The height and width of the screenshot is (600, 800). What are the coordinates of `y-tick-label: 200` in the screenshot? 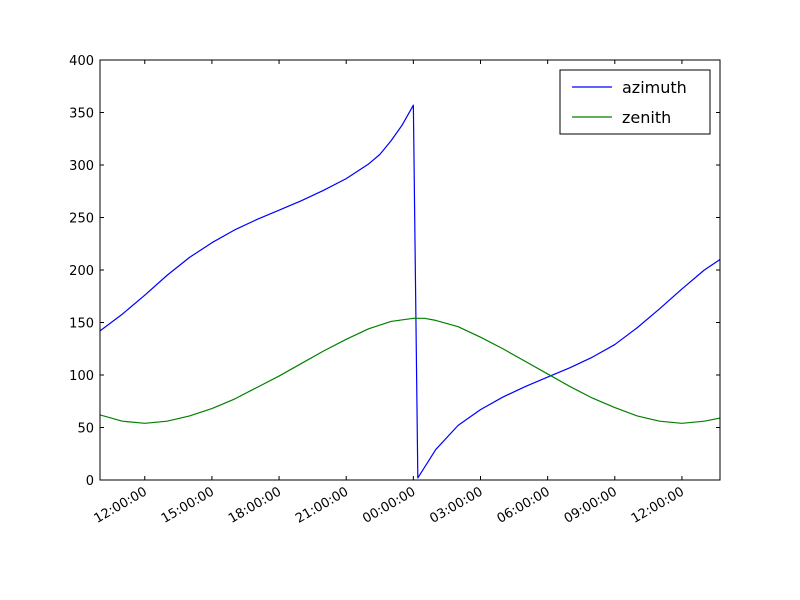 It's located at (81, 271).